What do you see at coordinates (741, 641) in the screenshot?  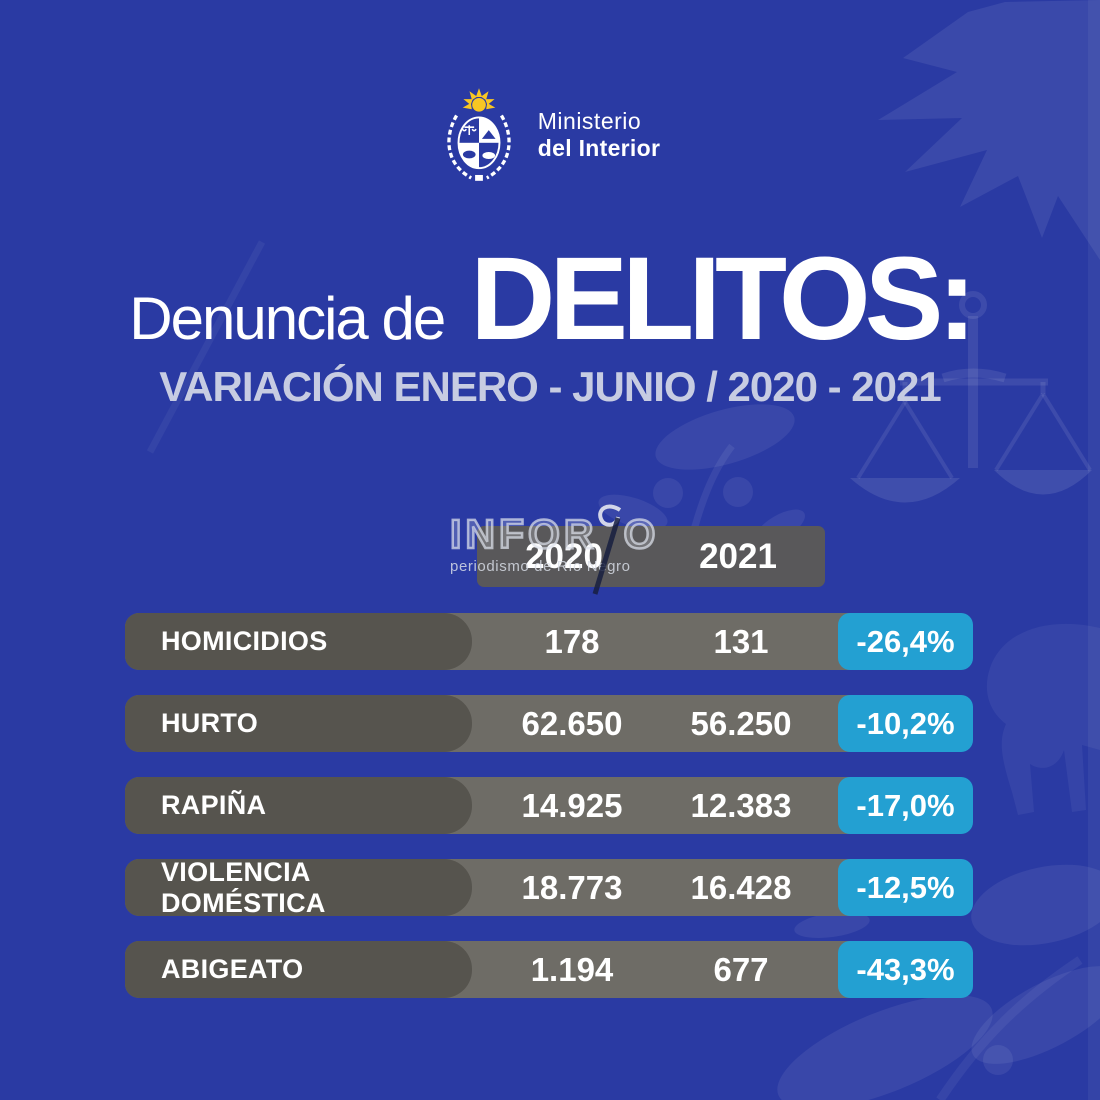 I see `value-2021: 131` at bounding box center [741, 641].